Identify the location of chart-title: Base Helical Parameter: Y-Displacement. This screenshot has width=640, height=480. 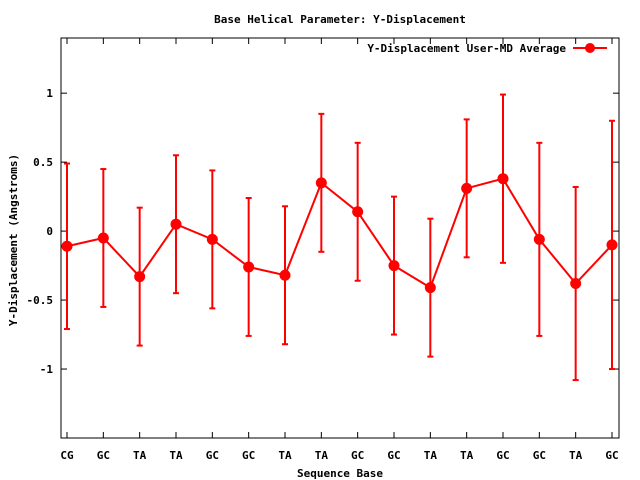
(340, 19).